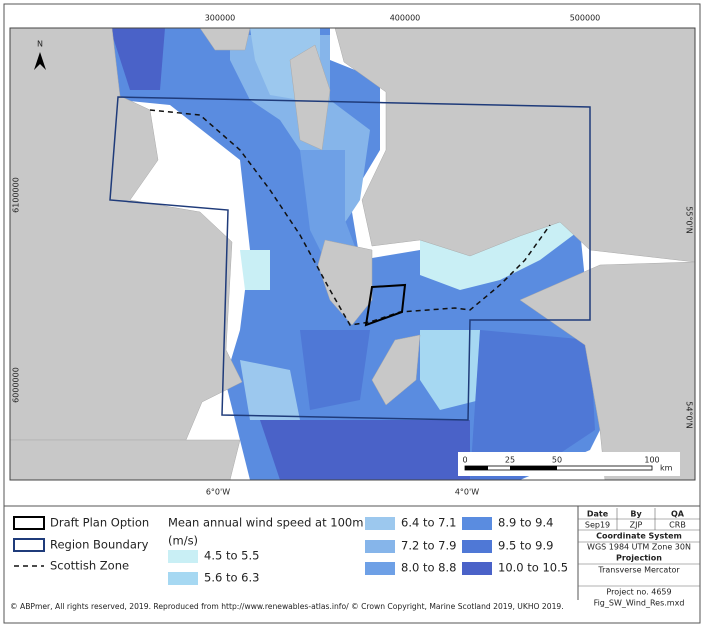  What do you see at coordinates (639, 536) in the screenshot?
I see `table-row: Coordinate System` at bounding box center [639, 536].